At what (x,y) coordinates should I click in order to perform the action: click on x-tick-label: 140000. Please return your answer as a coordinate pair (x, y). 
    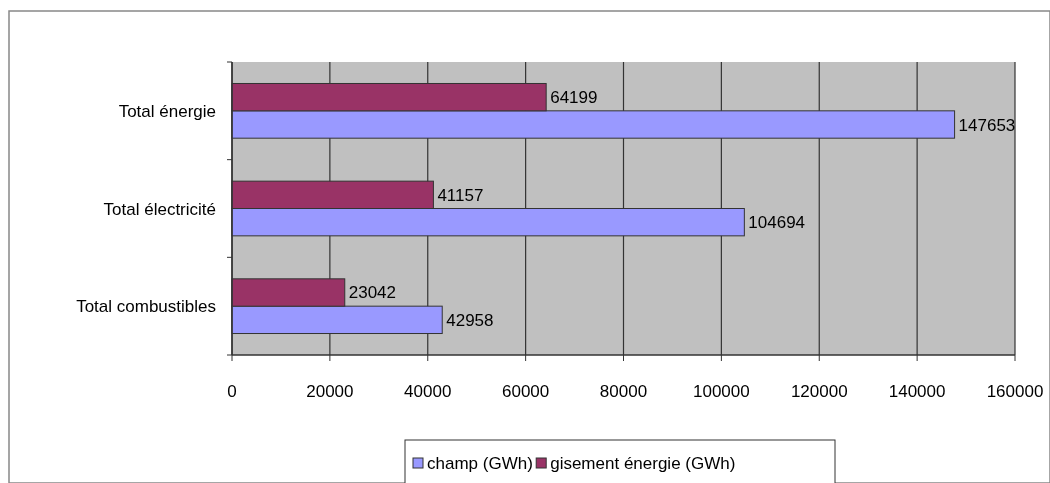
    Looking at the image, I should click on (917, 391).